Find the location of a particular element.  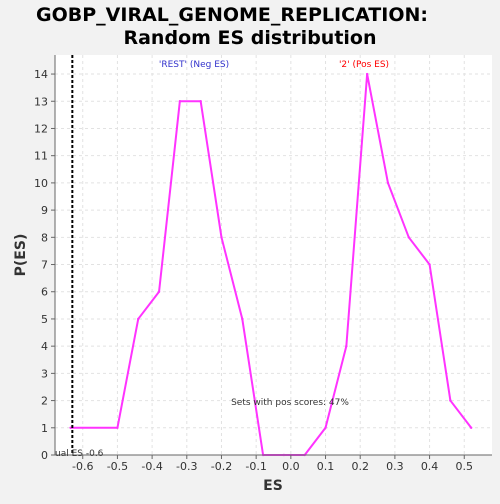

chart-title: GOBP_VIRAL_GENOME_REPLICATION: is located at coordinates (232, 15).